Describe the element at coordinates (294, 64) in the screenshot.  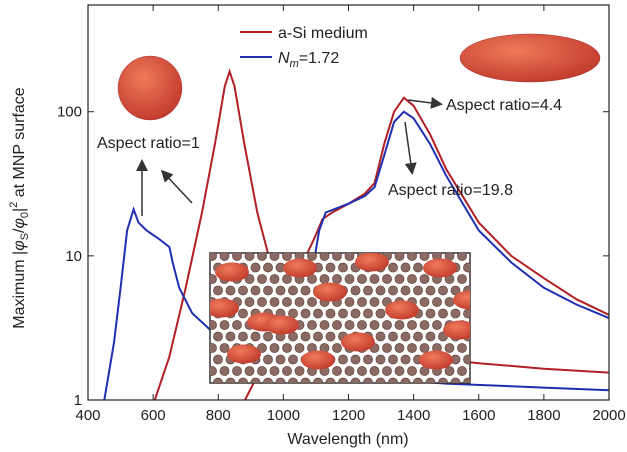
I see `legend-label: m` at that location.